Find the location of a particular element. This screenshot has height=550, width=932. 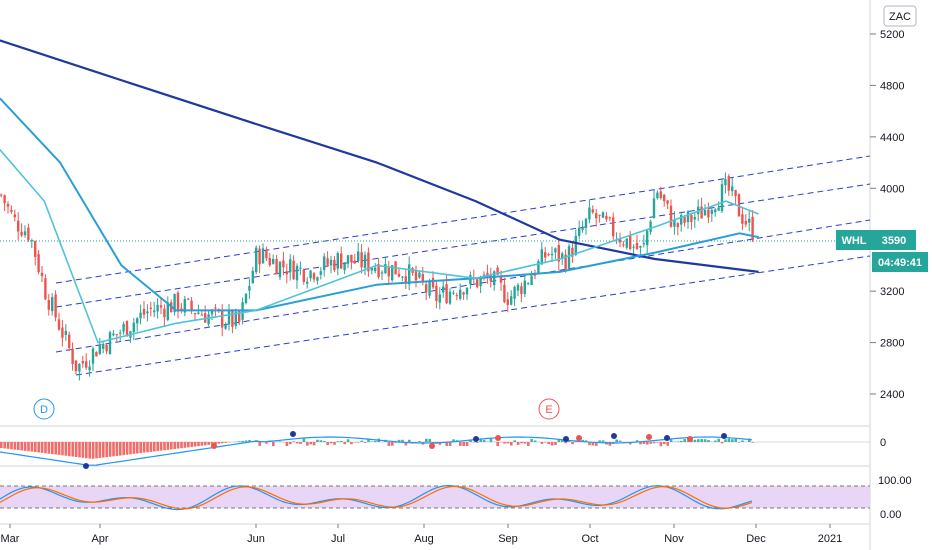

marker-letter: E is located at coordinates (548, 410).